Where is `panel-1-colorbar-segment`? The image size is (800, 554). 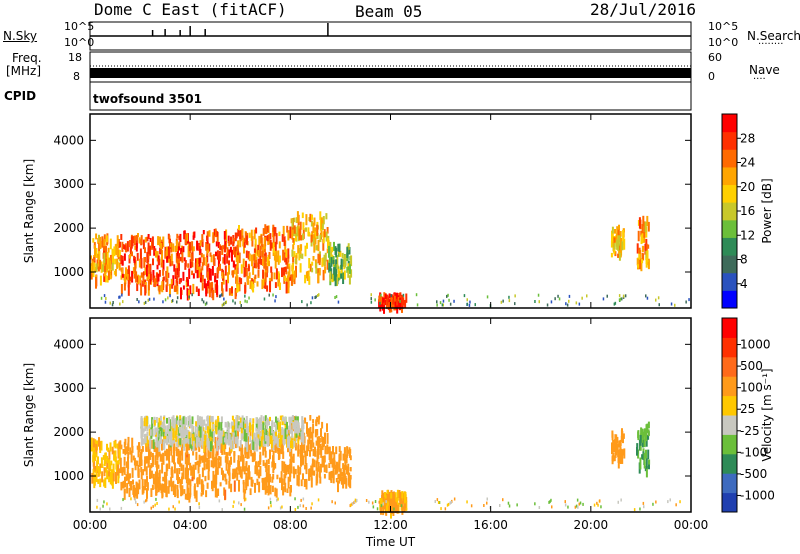
panel-1-colorbar-segment is located at coordinates (729, 140).